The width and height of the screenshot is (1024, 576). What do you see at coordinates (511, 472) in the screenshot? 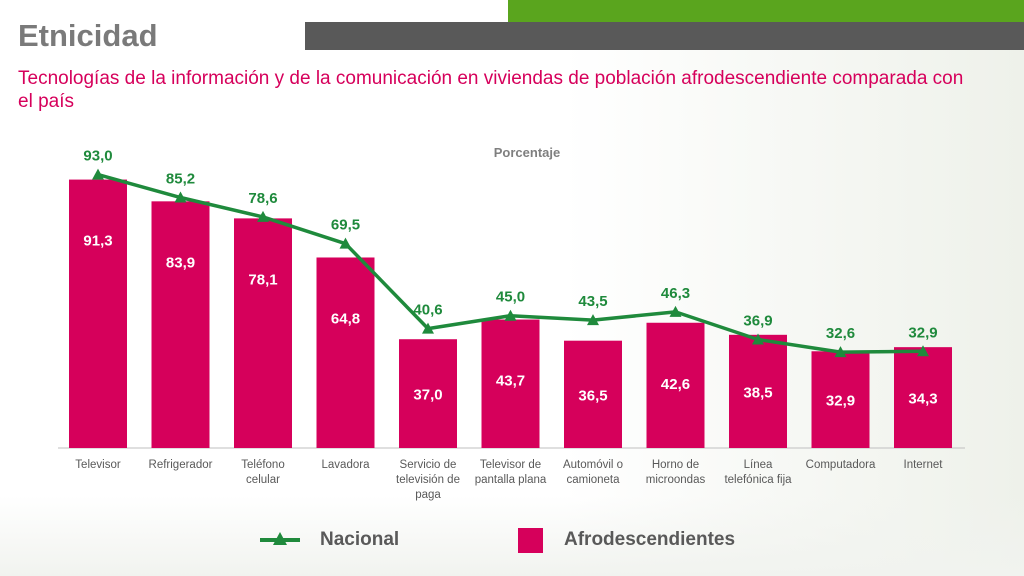
I see `x-tick-label: Televisor de pantalla plana` at bounding box center [511, 472].